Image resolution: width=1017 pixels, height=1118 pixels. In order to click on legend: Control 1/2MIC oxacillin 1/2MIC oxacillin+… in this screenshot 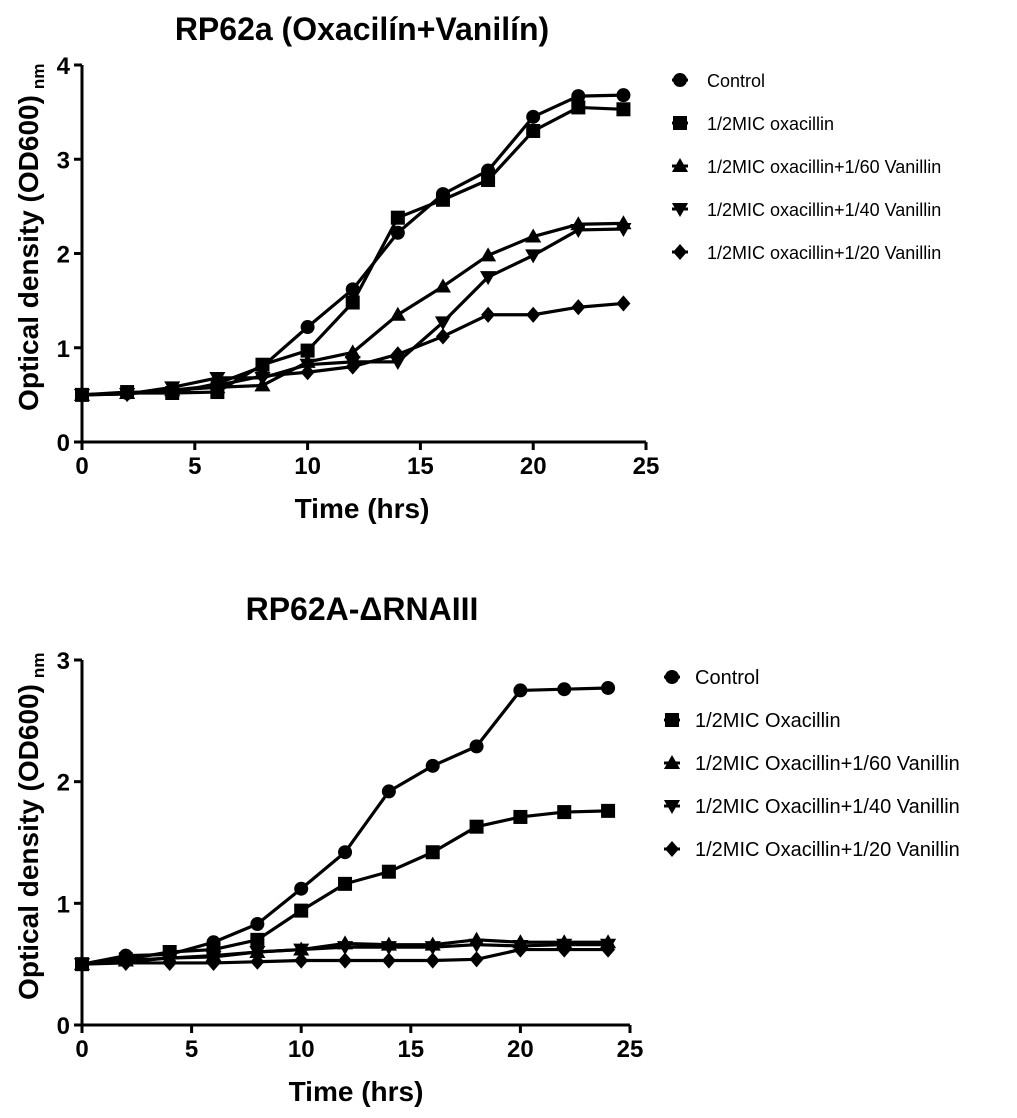, I will do `click(806, 167)`.